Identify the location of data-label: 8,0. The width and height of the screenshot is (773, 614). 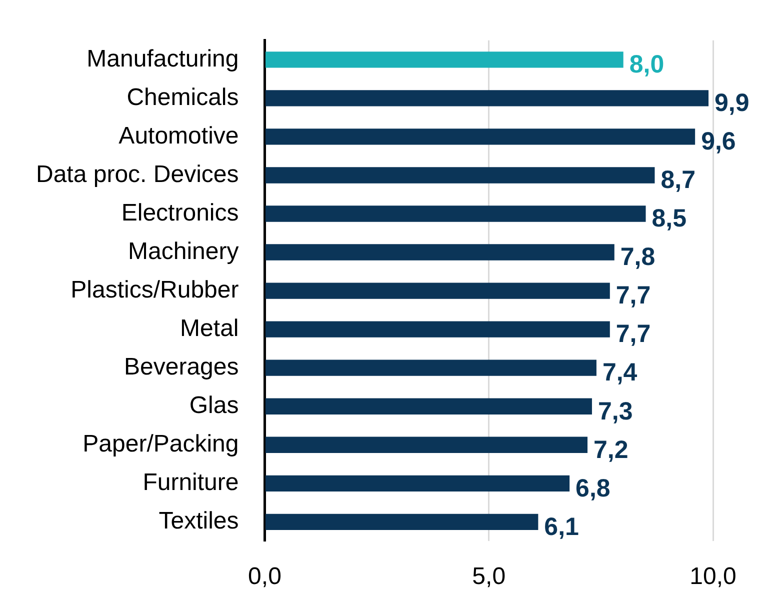
(646, 64).